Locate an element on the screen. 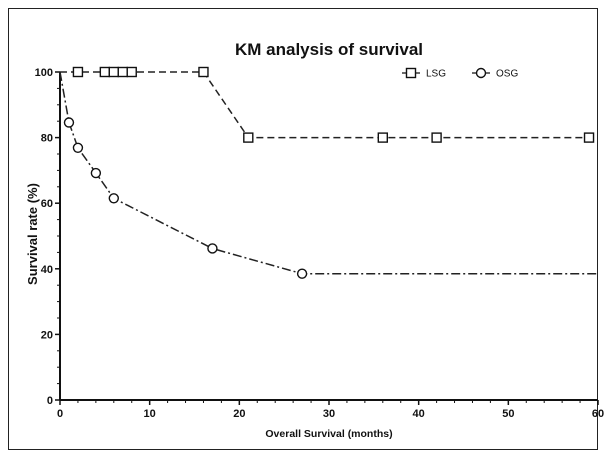 The image size is (608, 460). series-line-lsg is located at coordinates (329, 105).